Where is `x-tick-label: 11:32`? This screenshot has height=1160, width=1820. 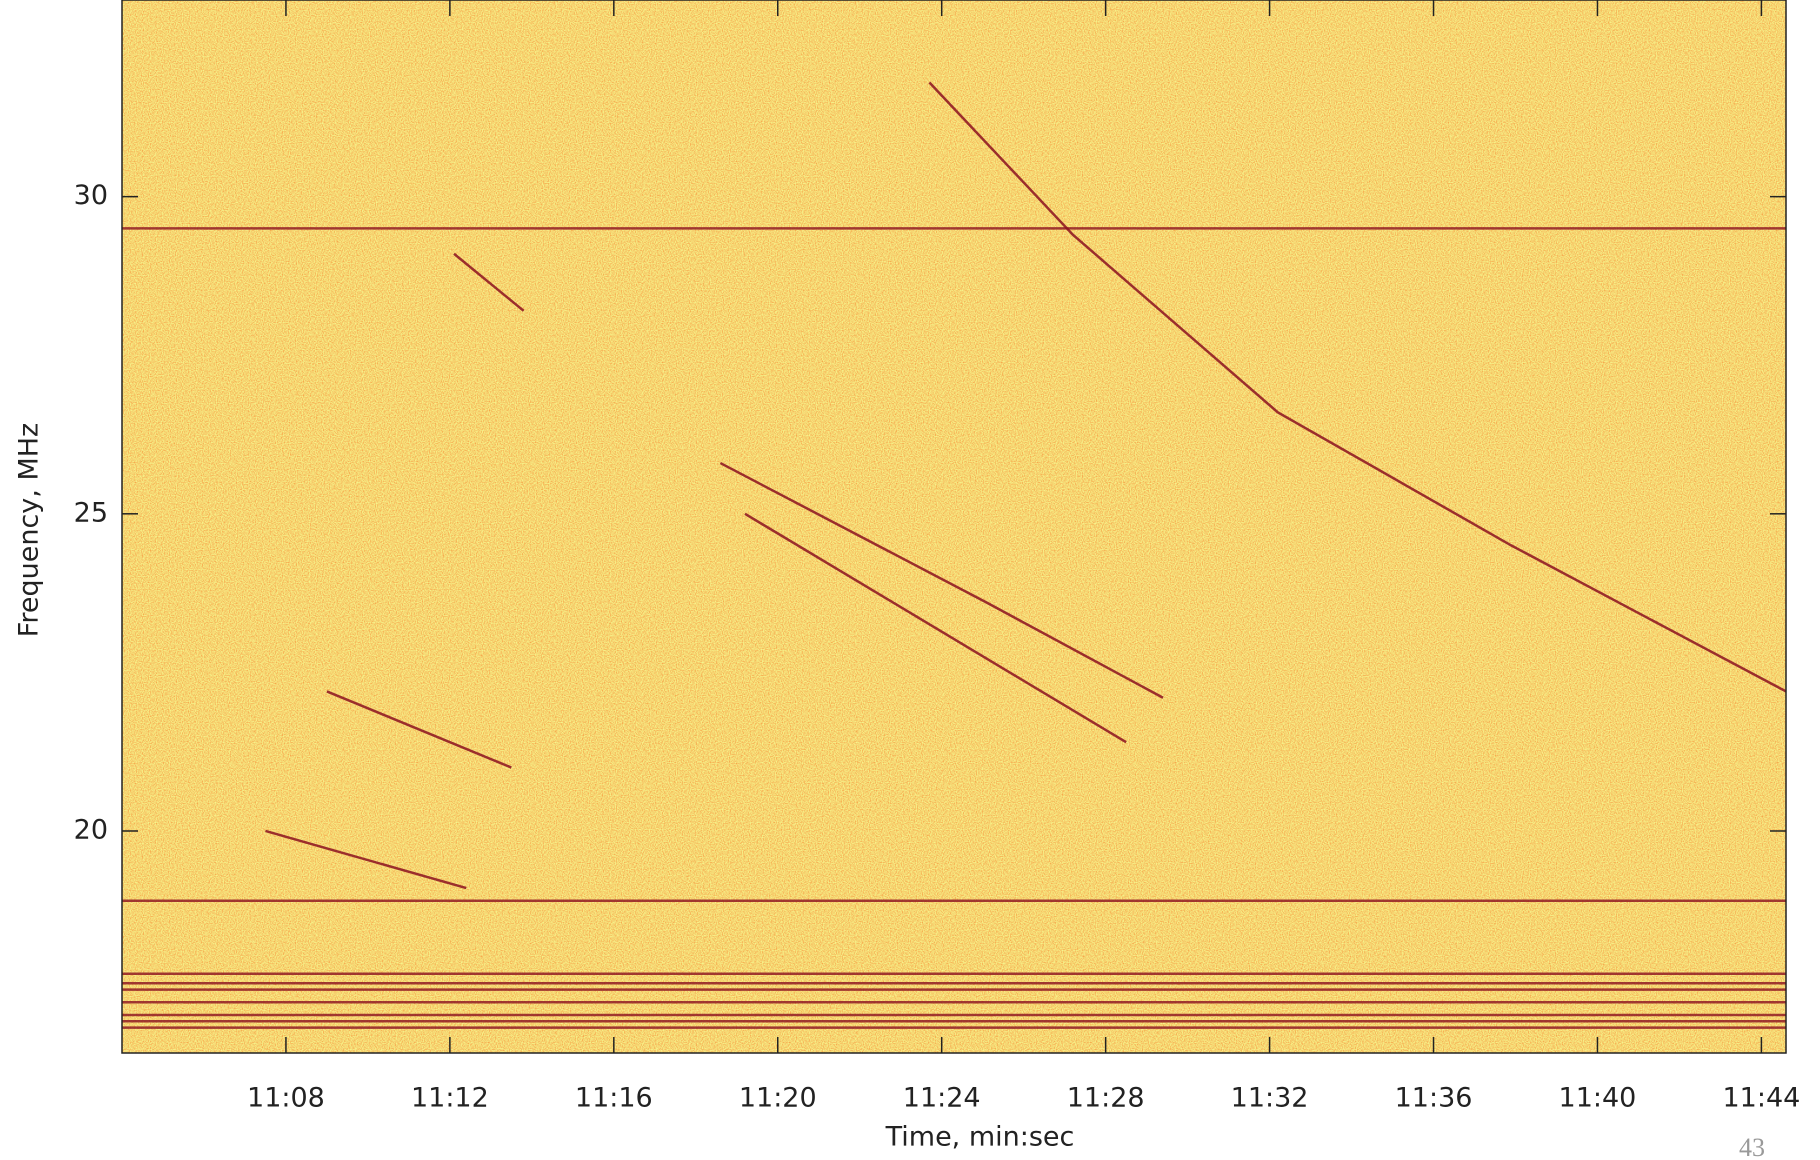 x-tick-label: 11:32 is located at coordinates (1270, 1098).